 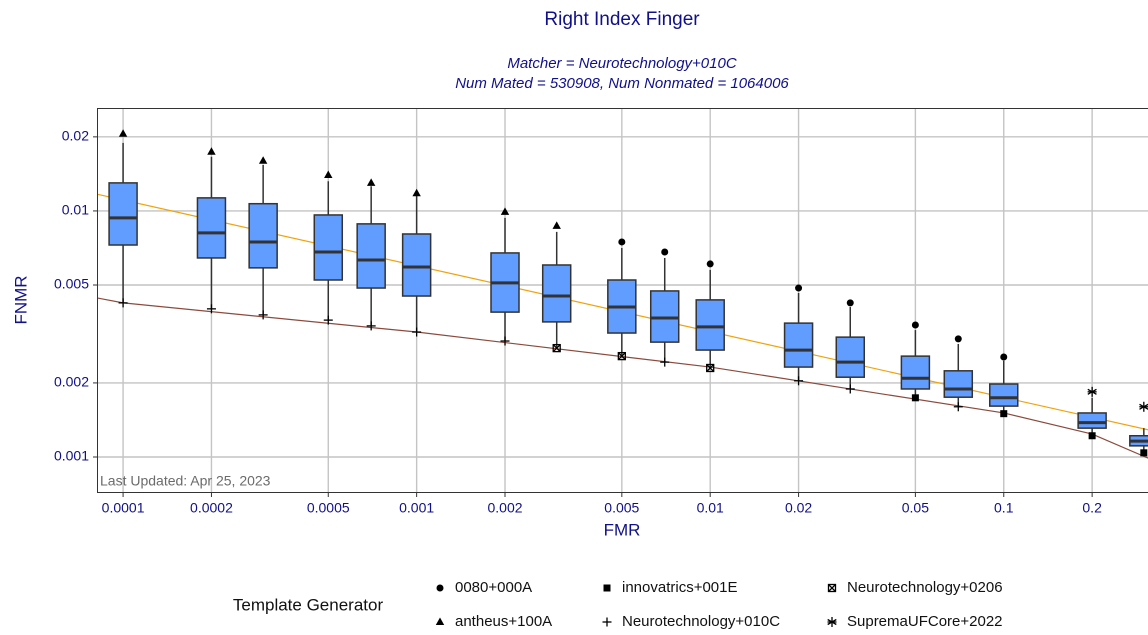 What do you see at coordinates (710, 508) in the screenshot?
I see `x-tick-label: 0.01` at bounding box center [710, 508].